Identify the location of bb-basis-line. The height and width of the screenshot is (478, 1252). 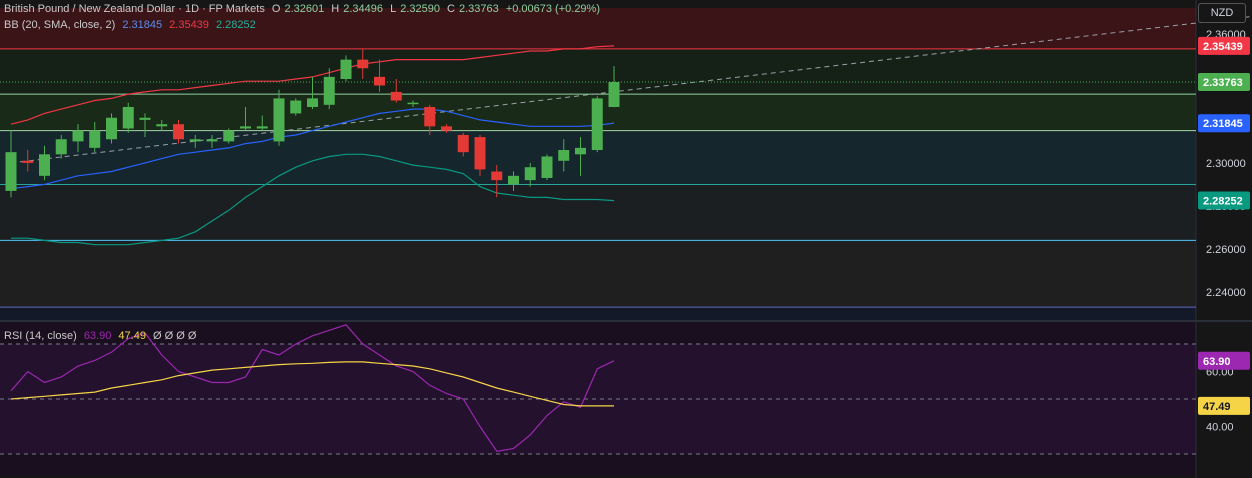
(312, 149).